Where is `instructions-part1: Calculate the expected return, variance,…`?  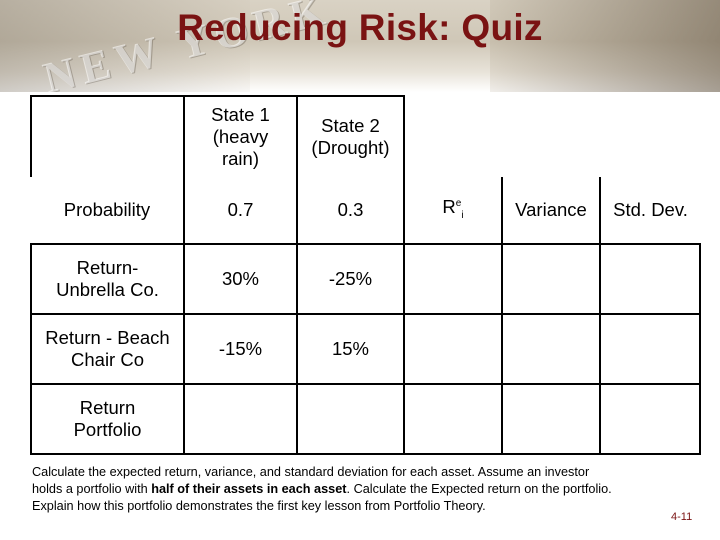 instructions-part1: Calculate the expected return, variance,… is located at coordinates (311, 480).